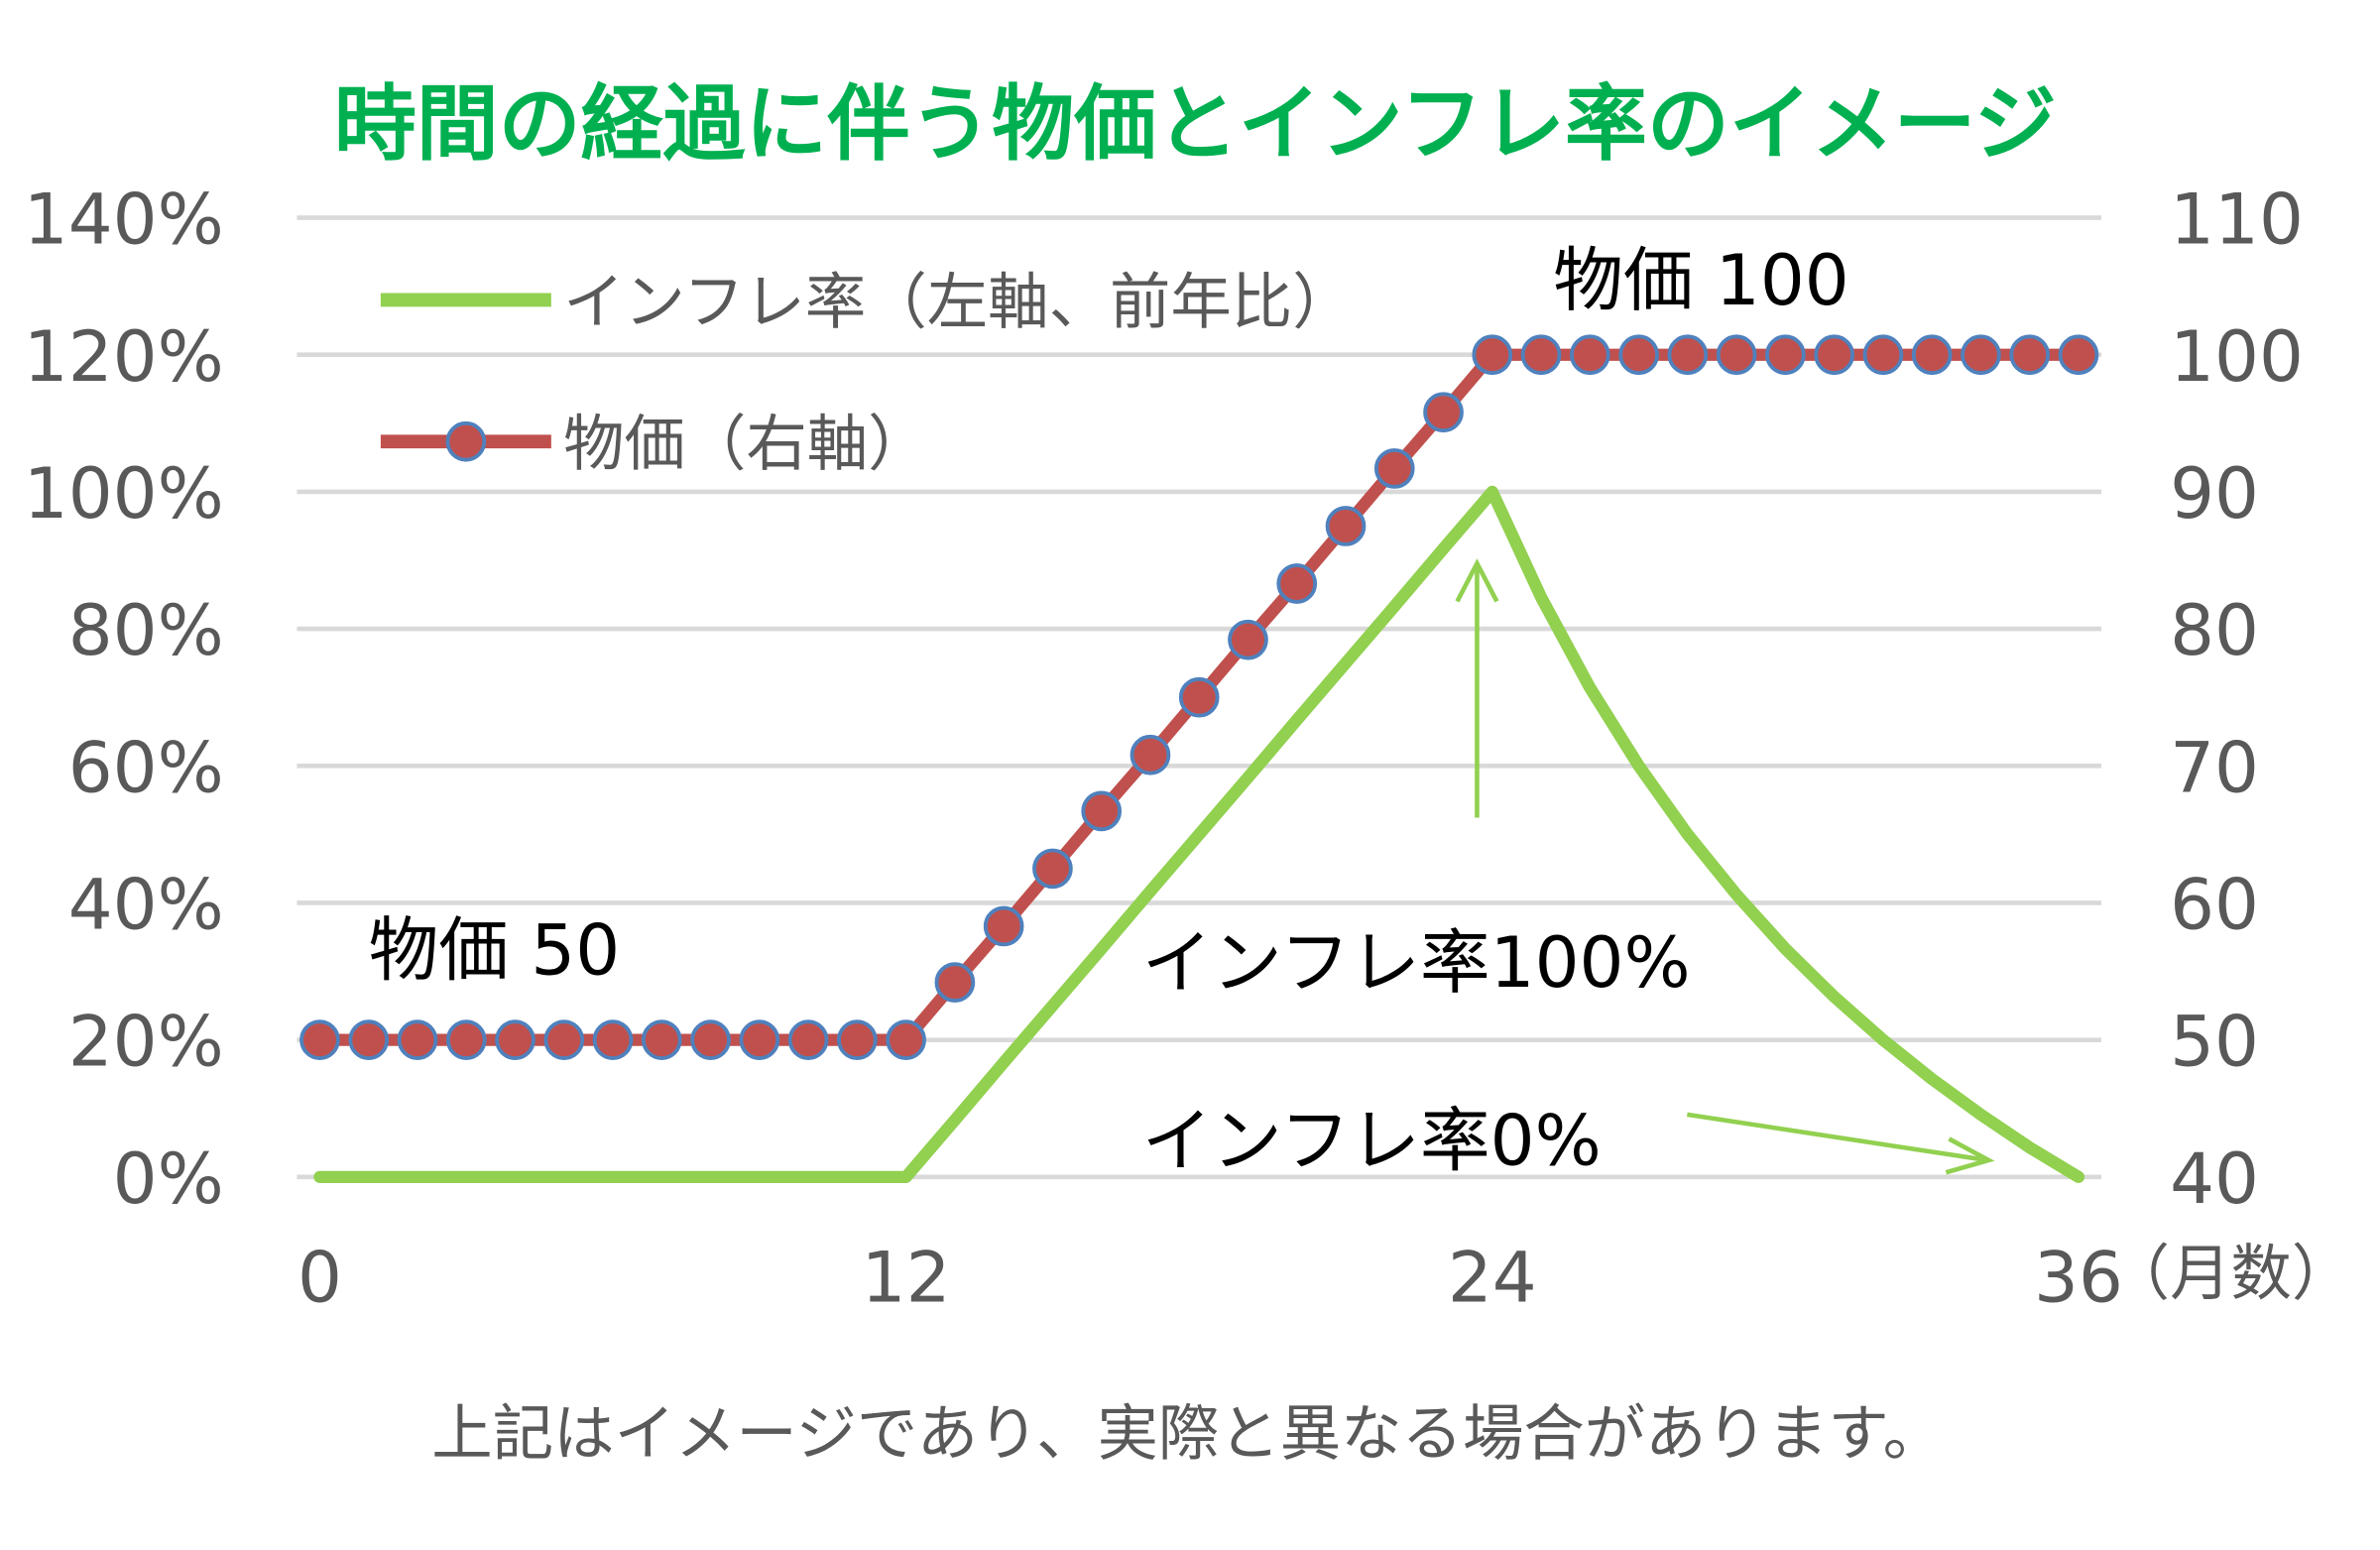  What do you see at coordinates (2078, 1278) in the screenshot?
I see `x-tick-label: 36` at bounding box center [2078, 1278].